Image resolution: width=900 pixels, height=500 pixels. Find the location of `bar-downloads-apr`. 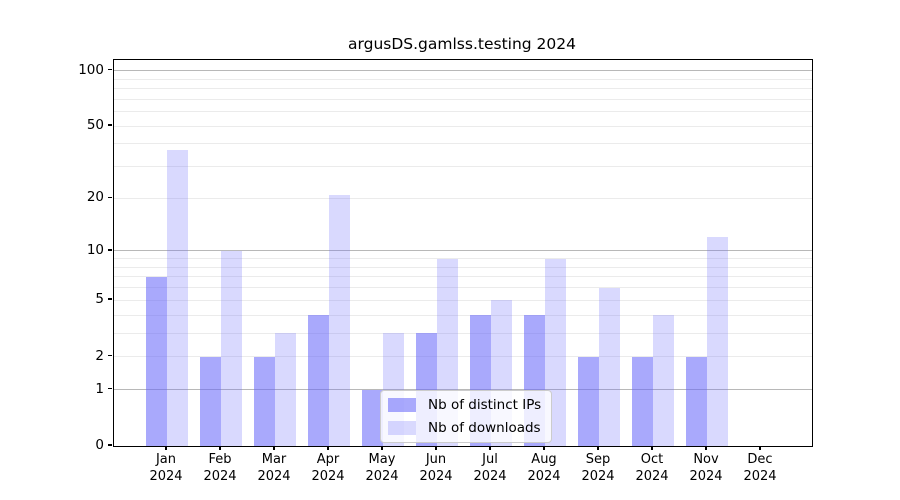

bar-downloads-apr is located at coordinates (339, 320).